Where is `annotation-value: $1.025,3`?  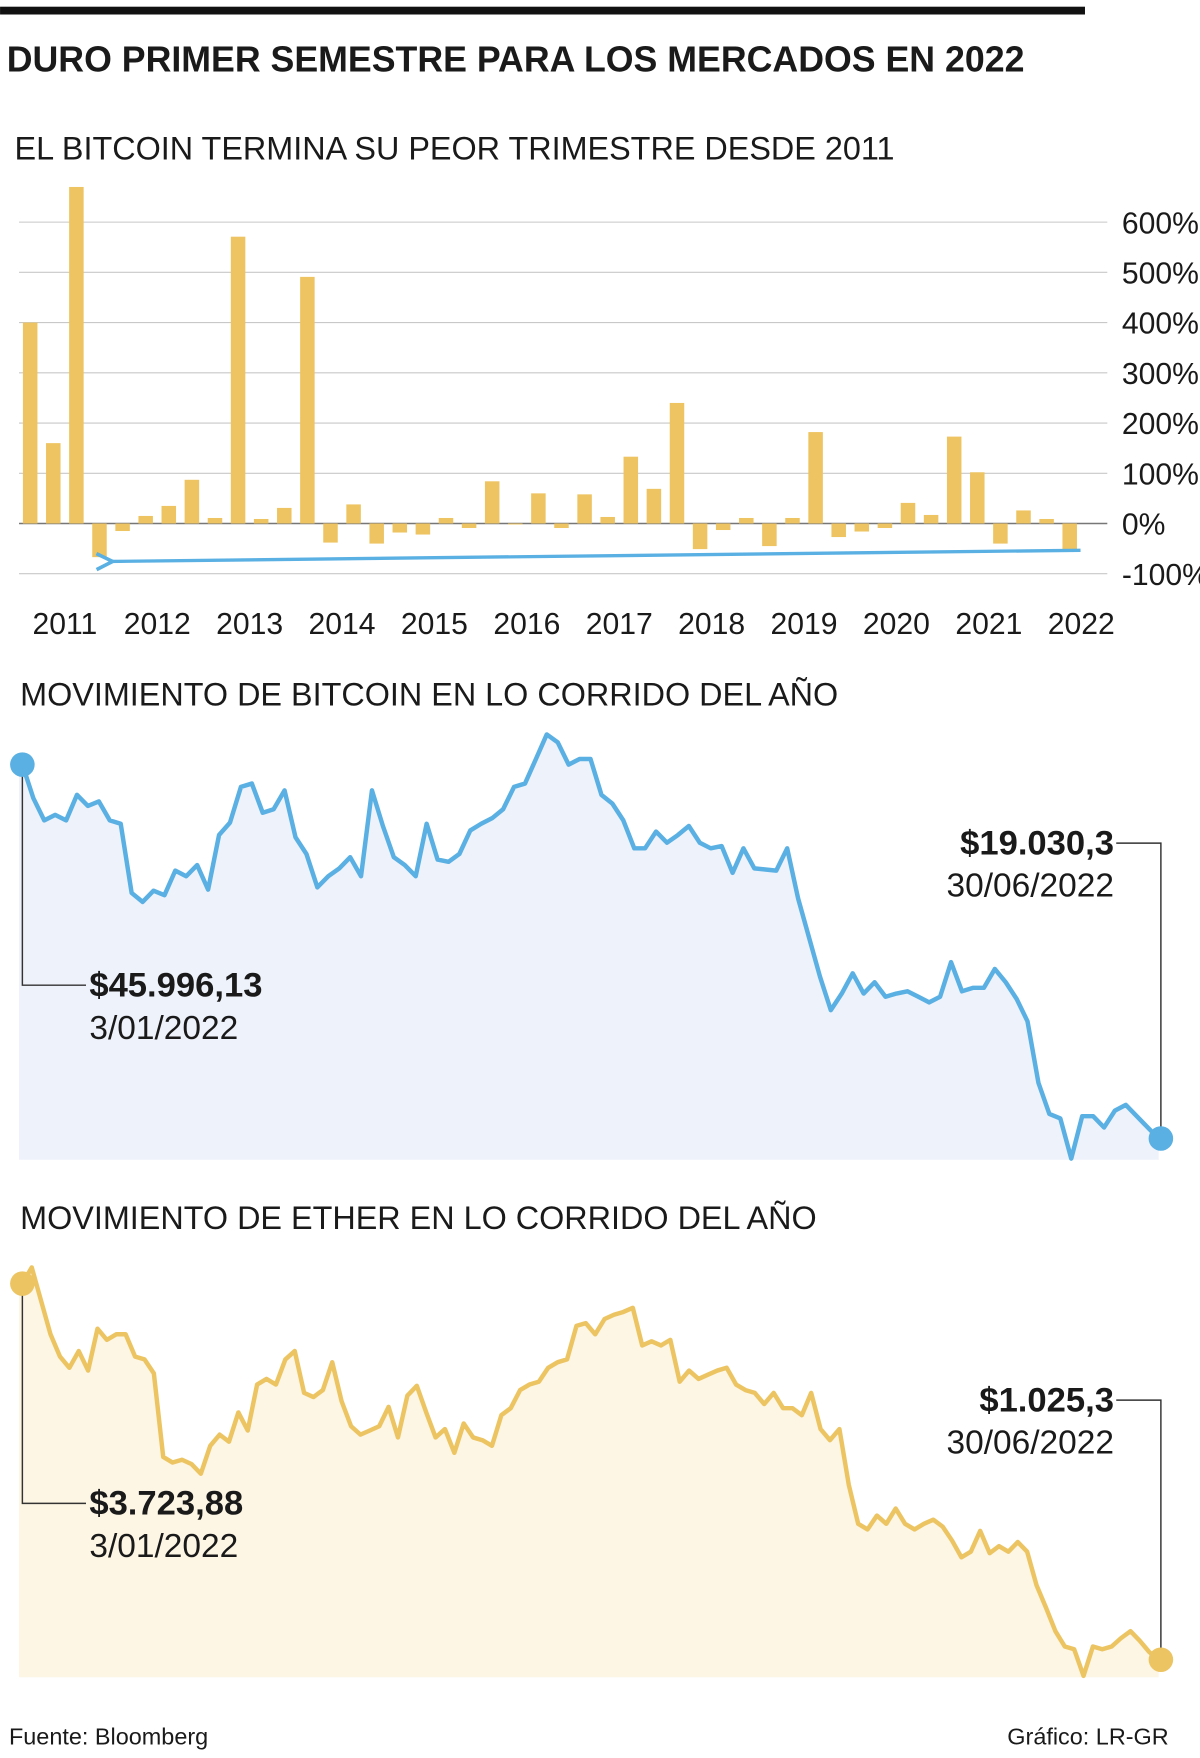
annotation-value: $1.025,3 is located at coordinates (1046, 1400).